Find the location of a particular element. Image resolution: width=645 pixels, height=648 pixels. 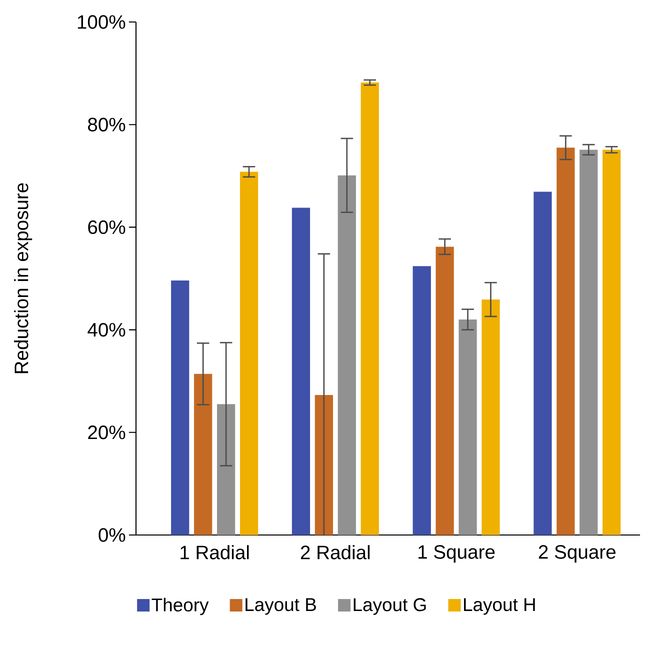

x-tick-label: 1 Square is located at coordinates (456, 554).